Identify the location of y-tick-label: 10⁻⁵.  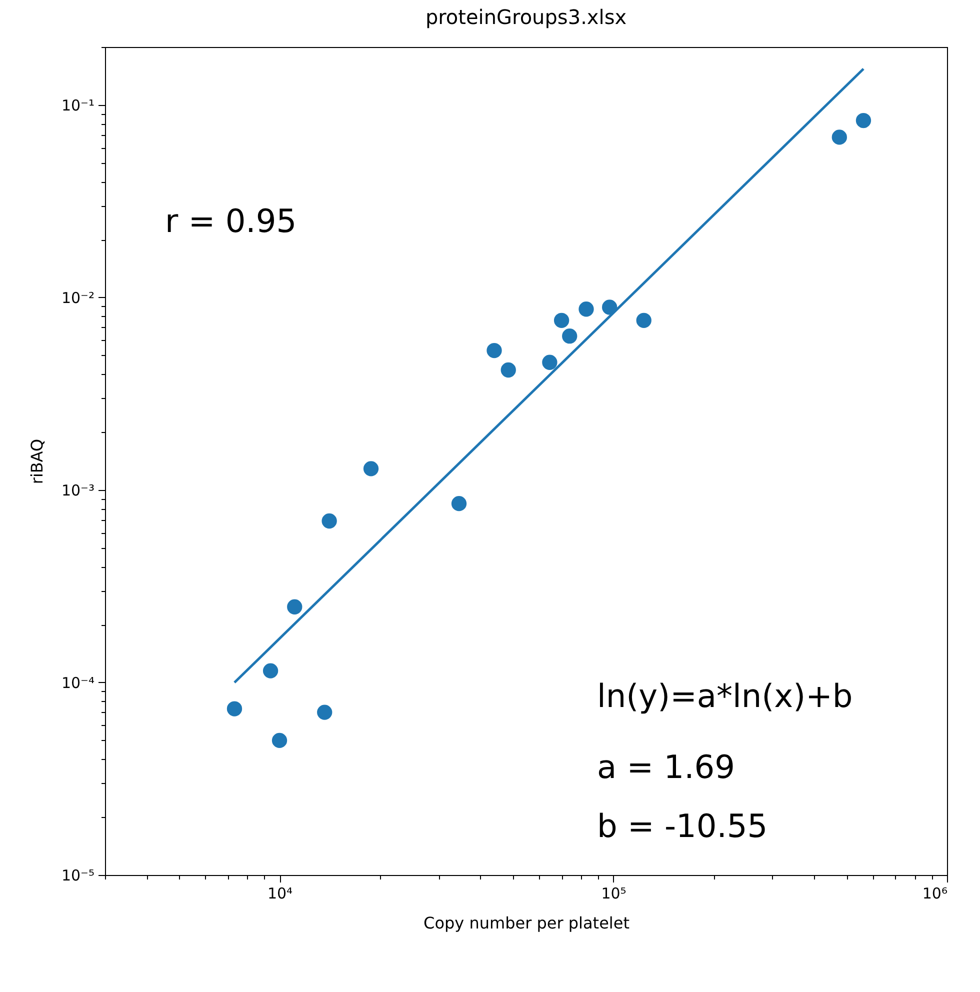
(77, 875).